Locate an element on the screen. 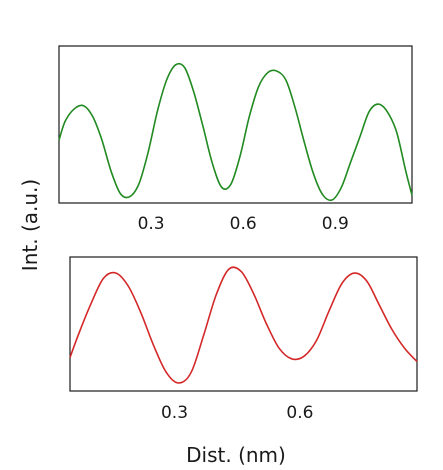 The image size is (443, 470). y-axis-label: Int. (a.u.) is located at coordinates (30, 225).